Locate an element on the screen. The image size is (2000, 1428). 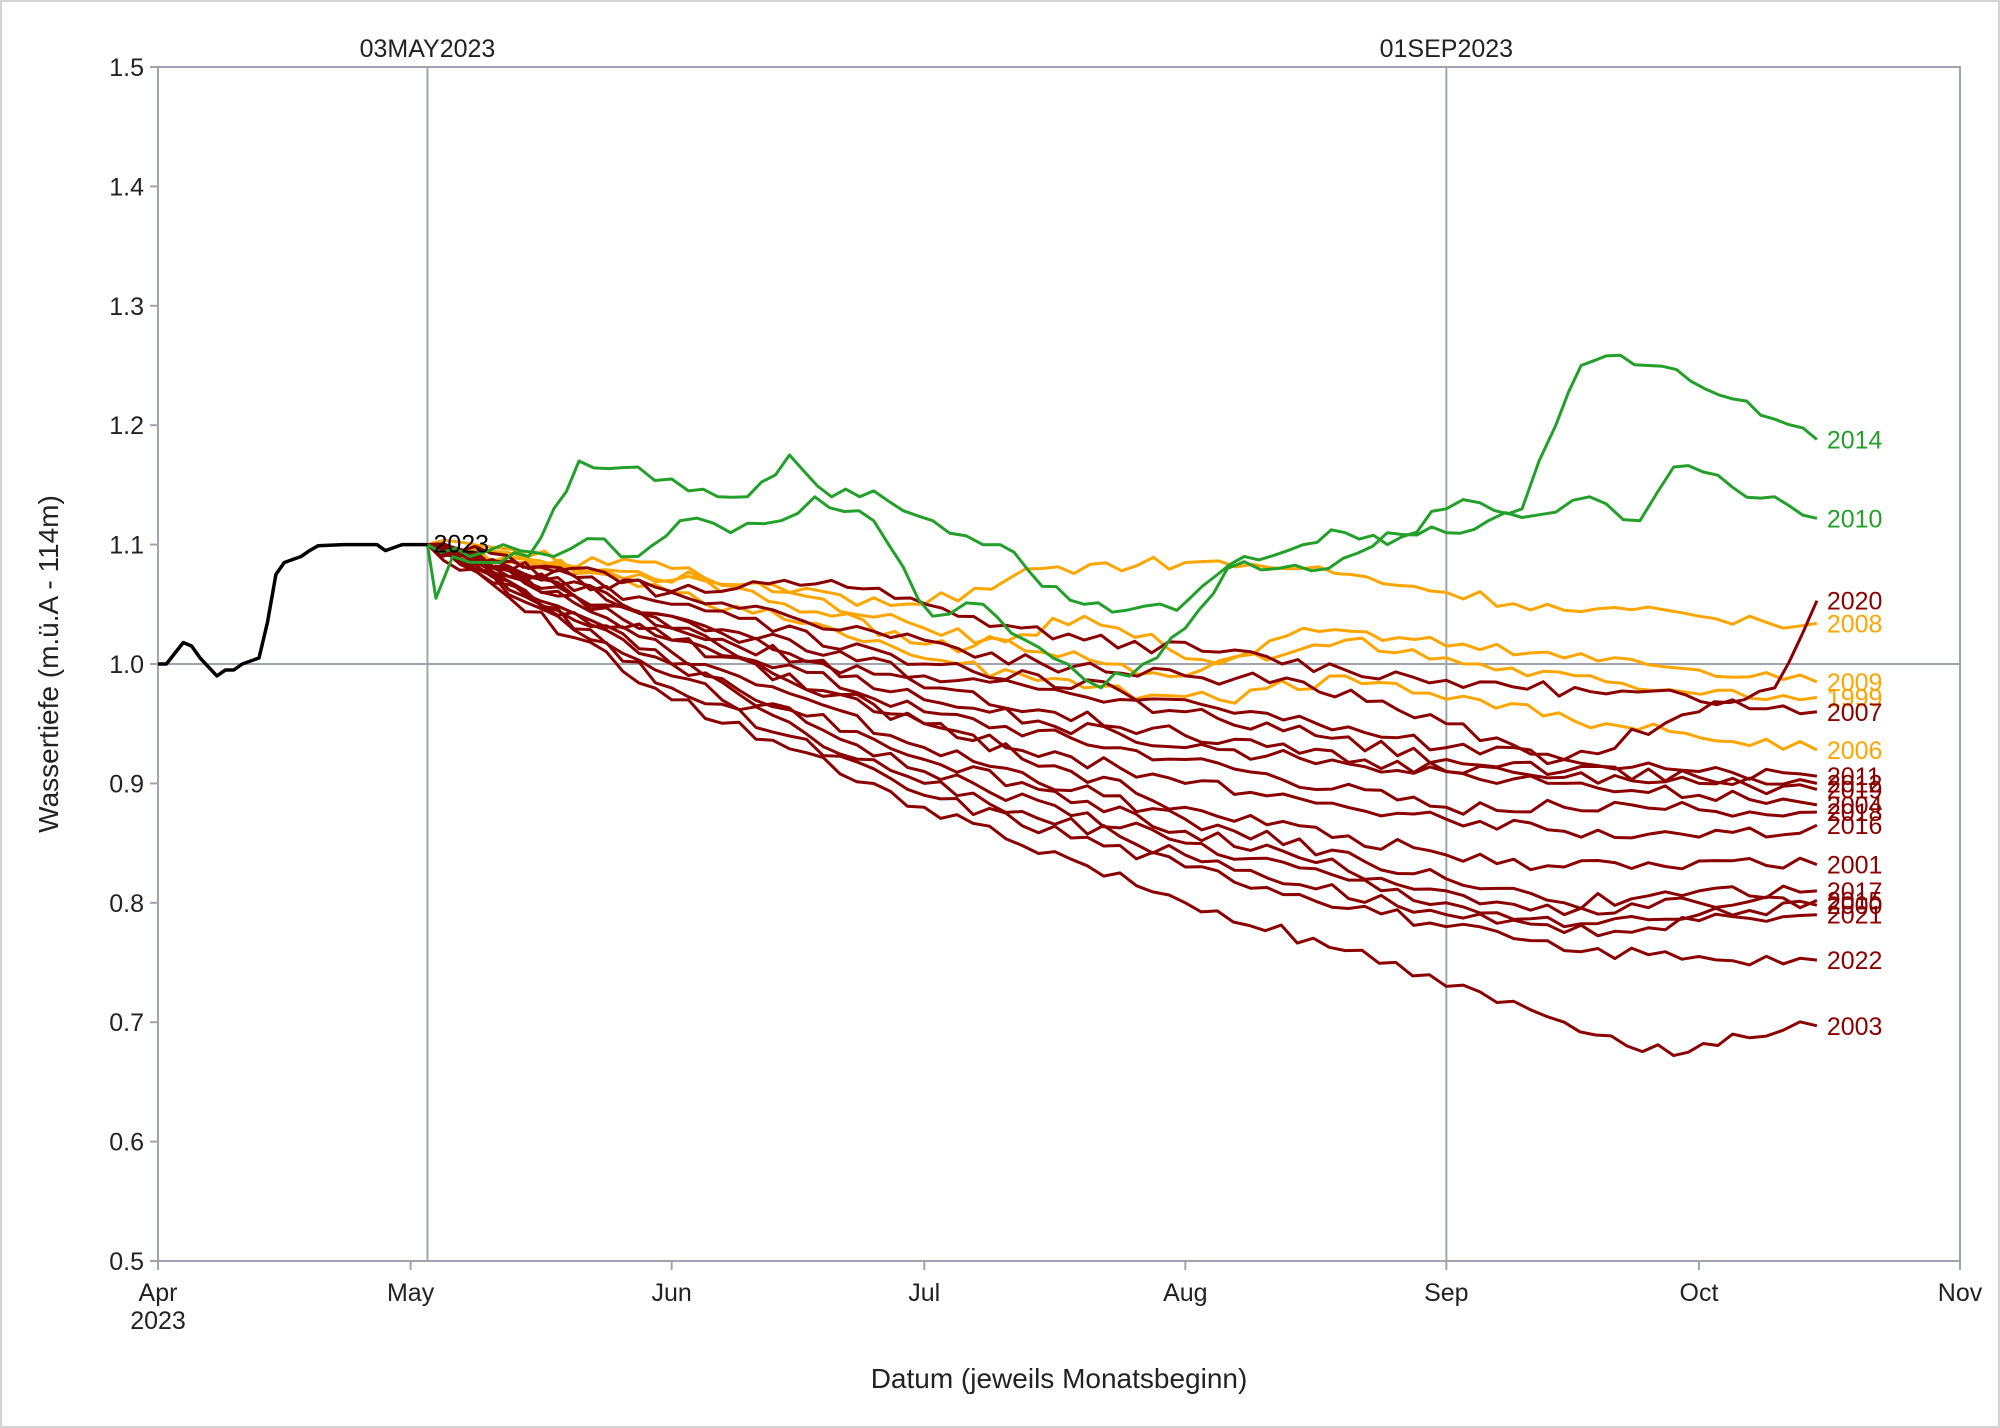
series-label-2015: 2015 is located at coordinates (1855, 901).